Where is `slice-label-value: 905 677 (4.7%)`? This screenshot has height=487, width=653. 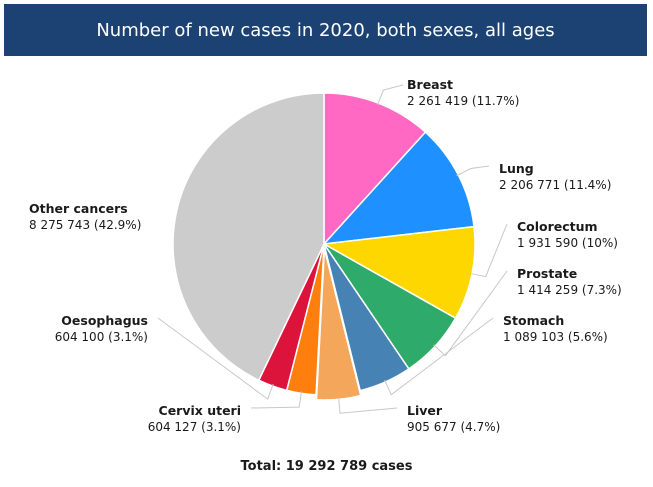
slice-label-value: 905 677 (4.7%) is located at coordinates (453, 427).